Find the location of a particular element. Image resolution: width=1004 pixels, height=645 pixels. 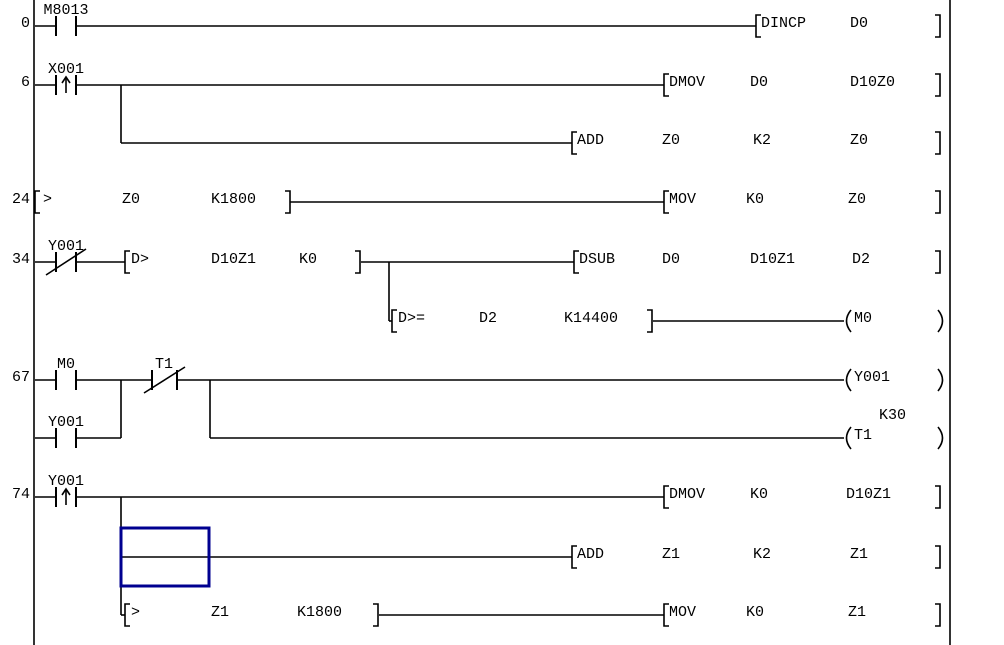

instruction-mov2-cell is located at coordinates (802, 615).